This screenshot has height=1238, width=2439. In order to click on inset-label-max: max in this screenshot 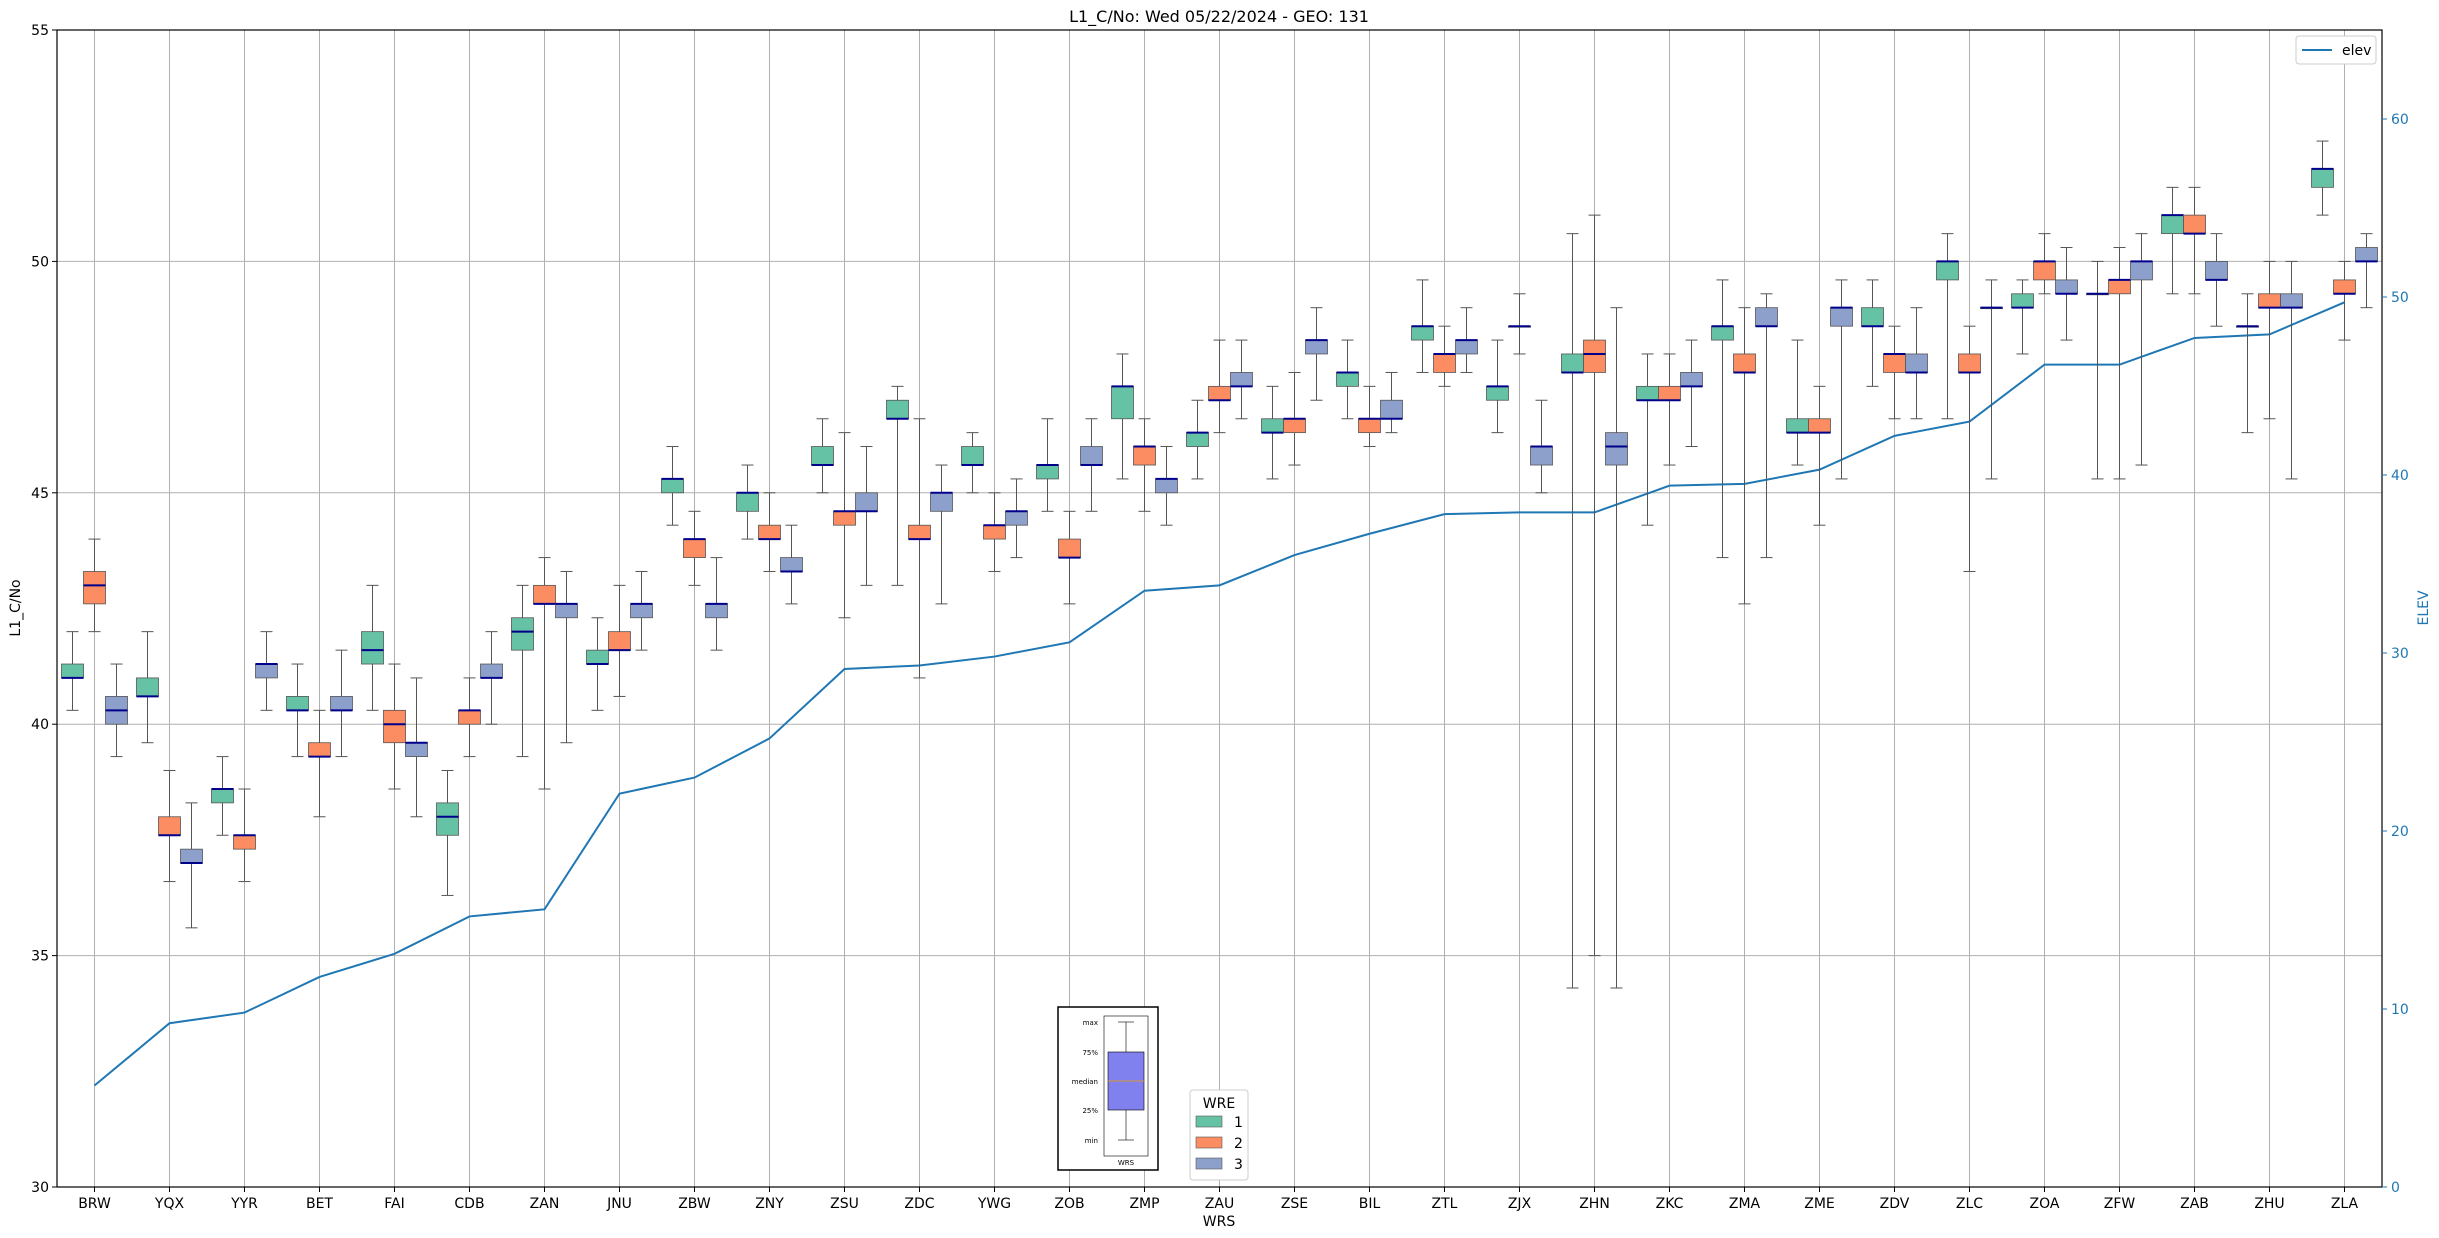, I will do `click(1090, 1023)`.